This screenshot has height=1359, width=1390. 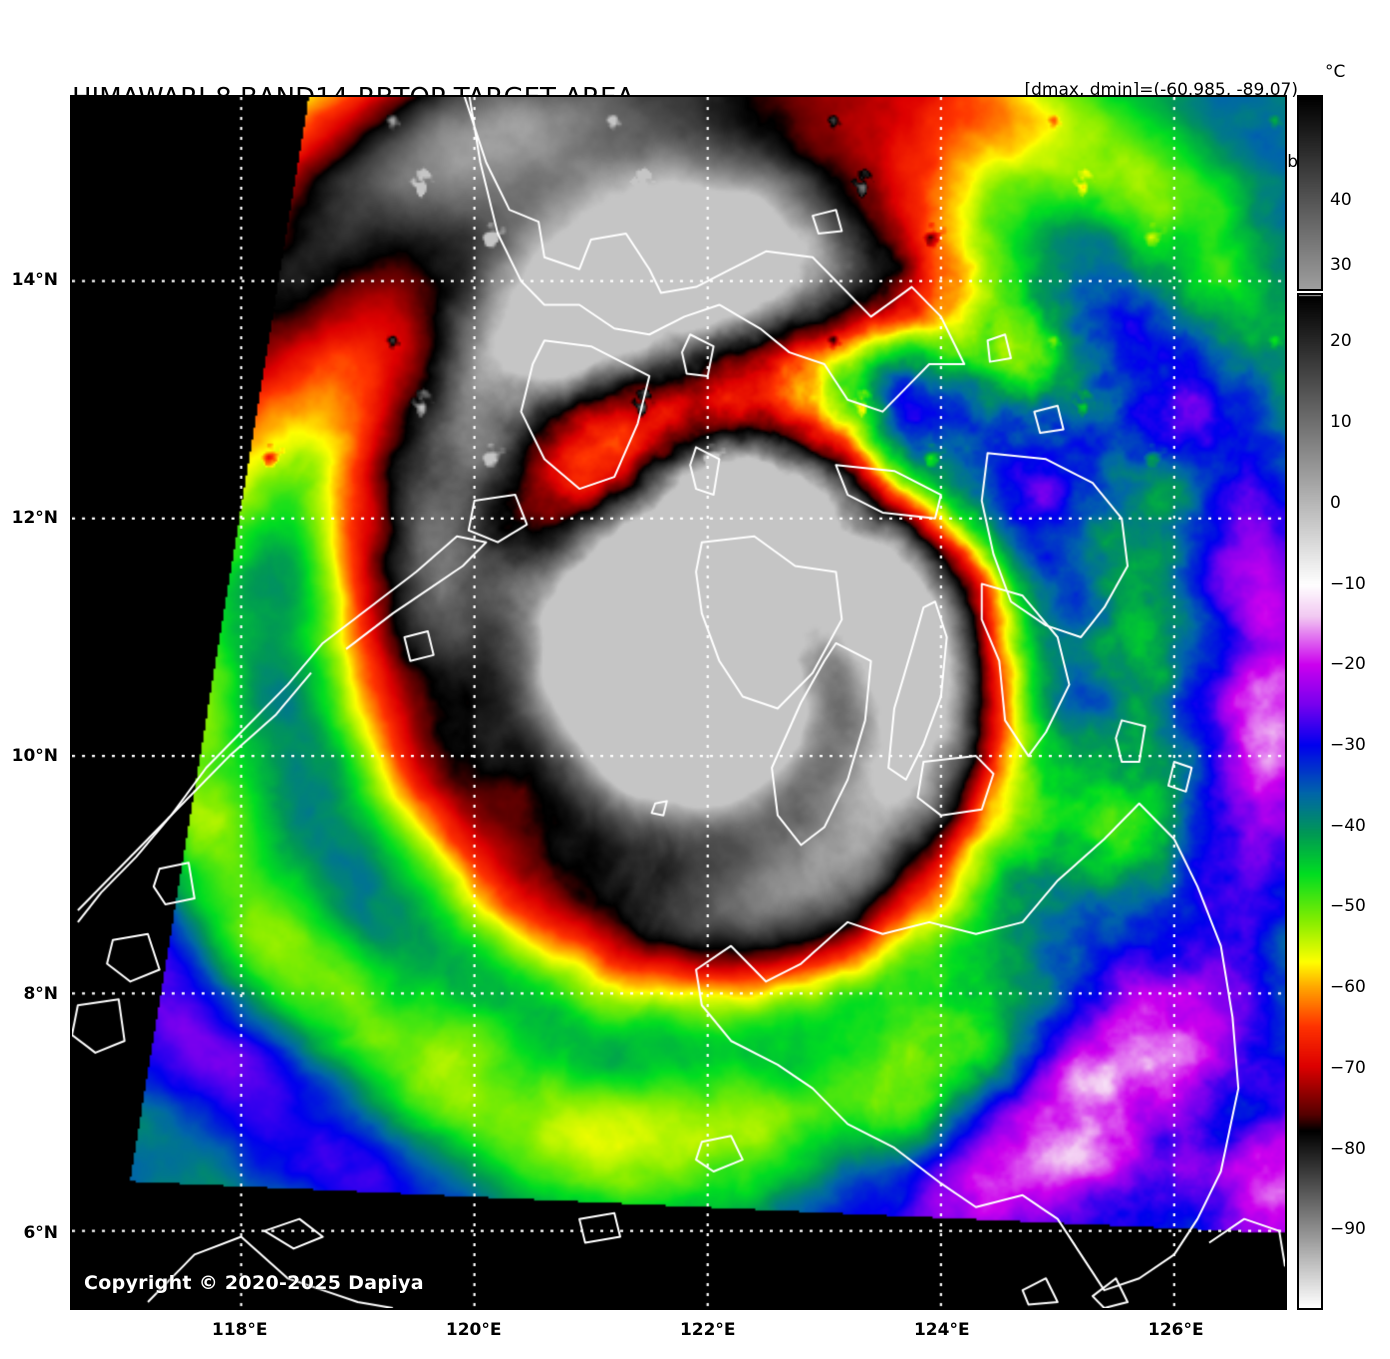 What do you see at coordinates (1348, 1148) in the screenshot?
I see `colorbar-tick-neg80: −80` at bounding box center [1348, 1148].